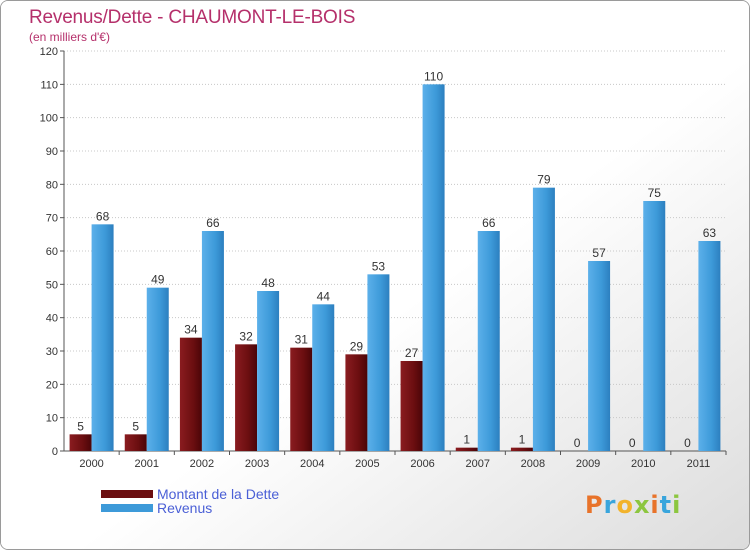  I want to click on y-tick-label: 90, so click(52, 152).